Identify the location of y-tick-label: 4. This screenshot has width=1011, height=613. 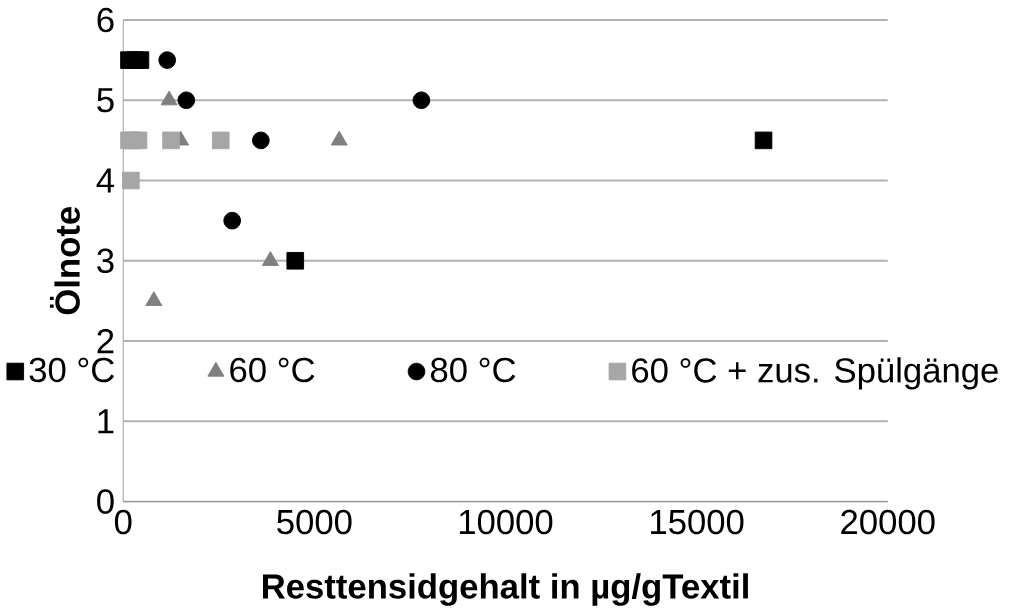
(105, 180).